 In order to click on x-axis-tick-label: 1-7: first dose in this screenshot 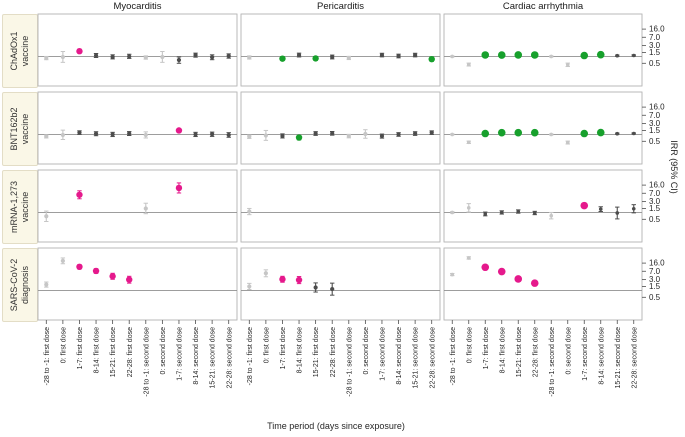, I will do `click(80, 348)`.